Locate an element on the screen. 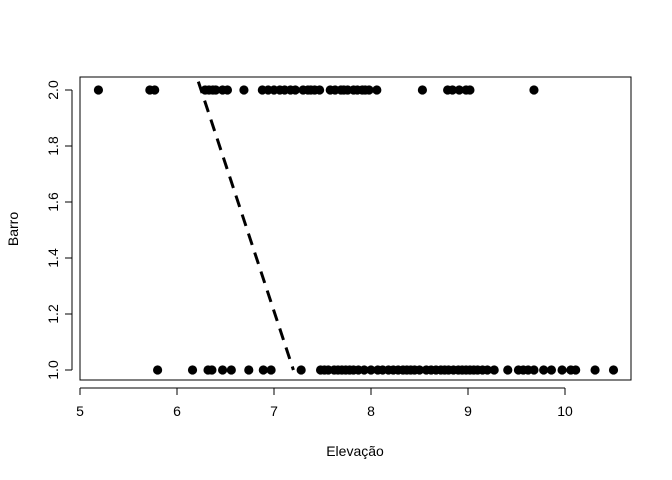 The image size is (672, 480). y-axis-label: Barro is located at coordinates (13, 229).